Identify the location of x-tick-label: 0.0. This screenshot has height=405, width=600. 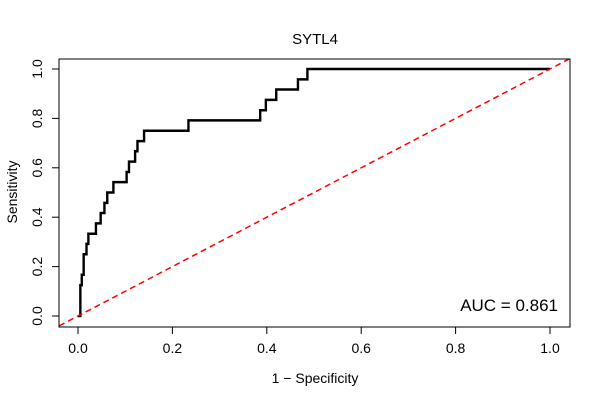
(78, 348).